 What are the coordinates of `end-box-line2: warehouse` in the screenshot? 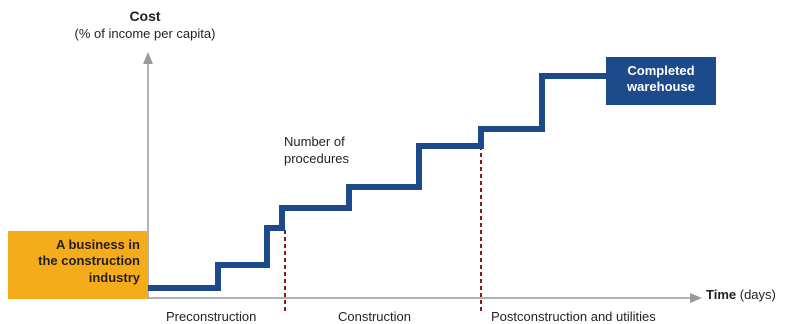 It's located at (661, 86).